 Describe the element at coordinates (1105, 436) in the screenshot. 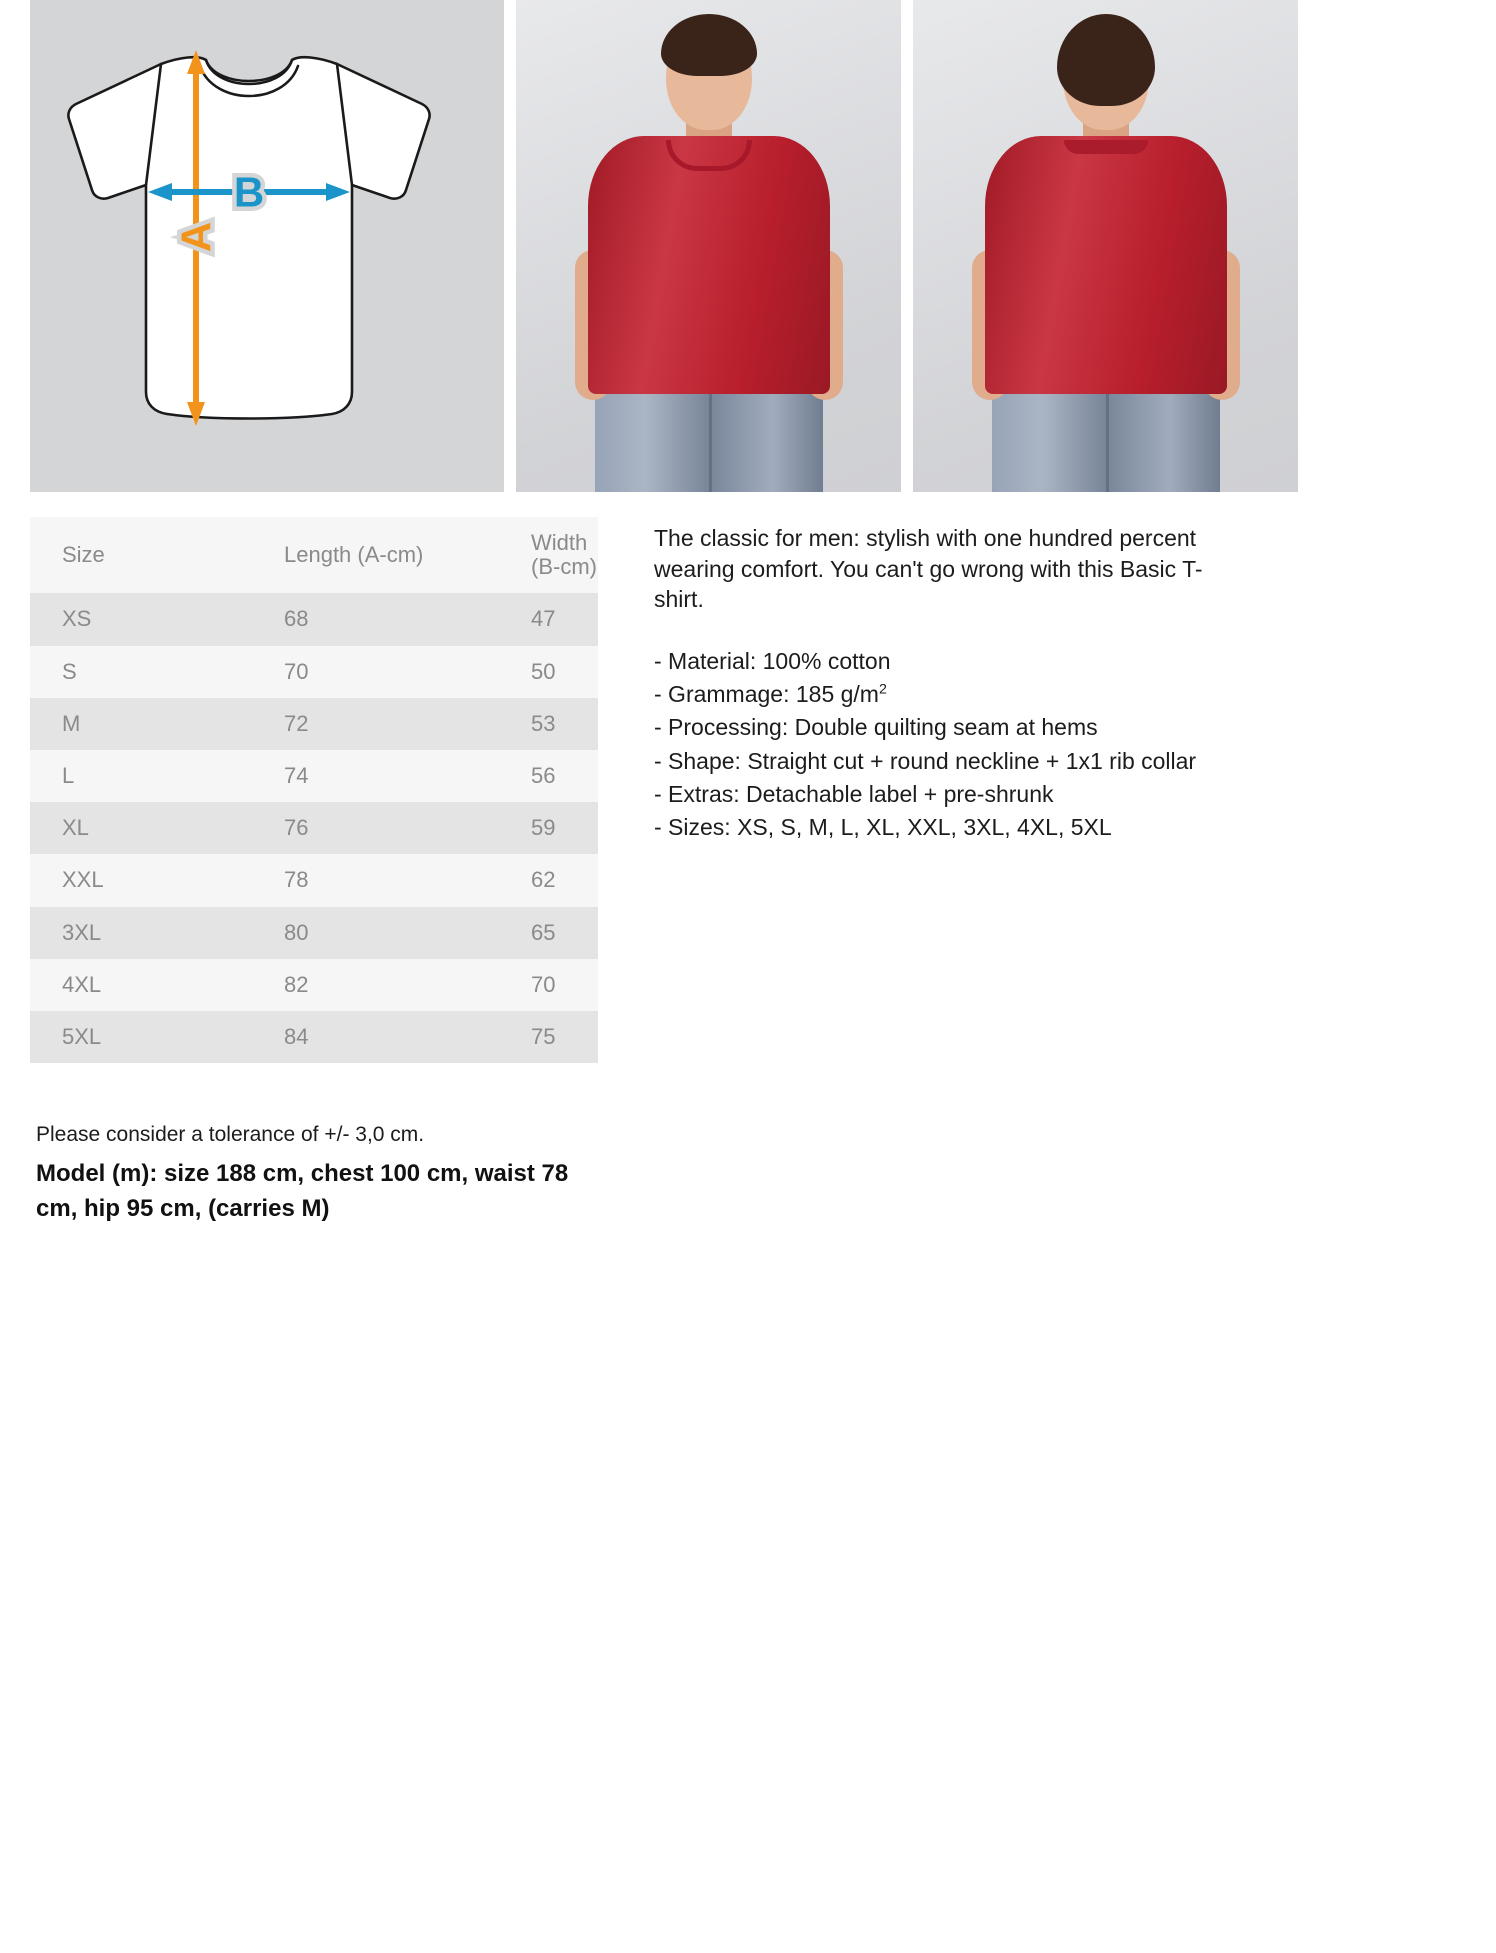

I see `model-jeans-back` at that location.